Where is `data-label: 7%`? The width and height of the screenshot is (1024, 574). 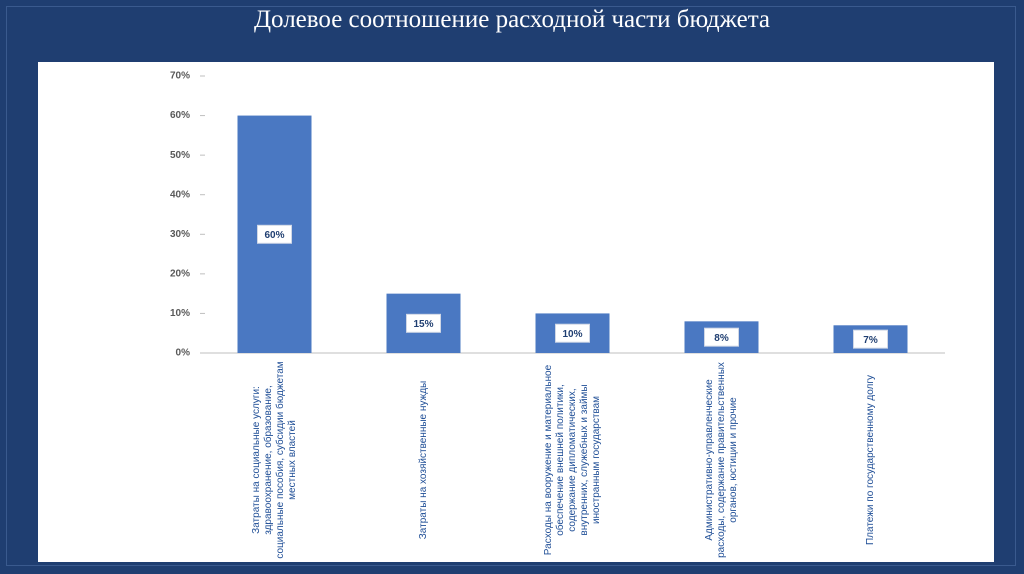
data-label: 7% is located at coordinates (870, 340).